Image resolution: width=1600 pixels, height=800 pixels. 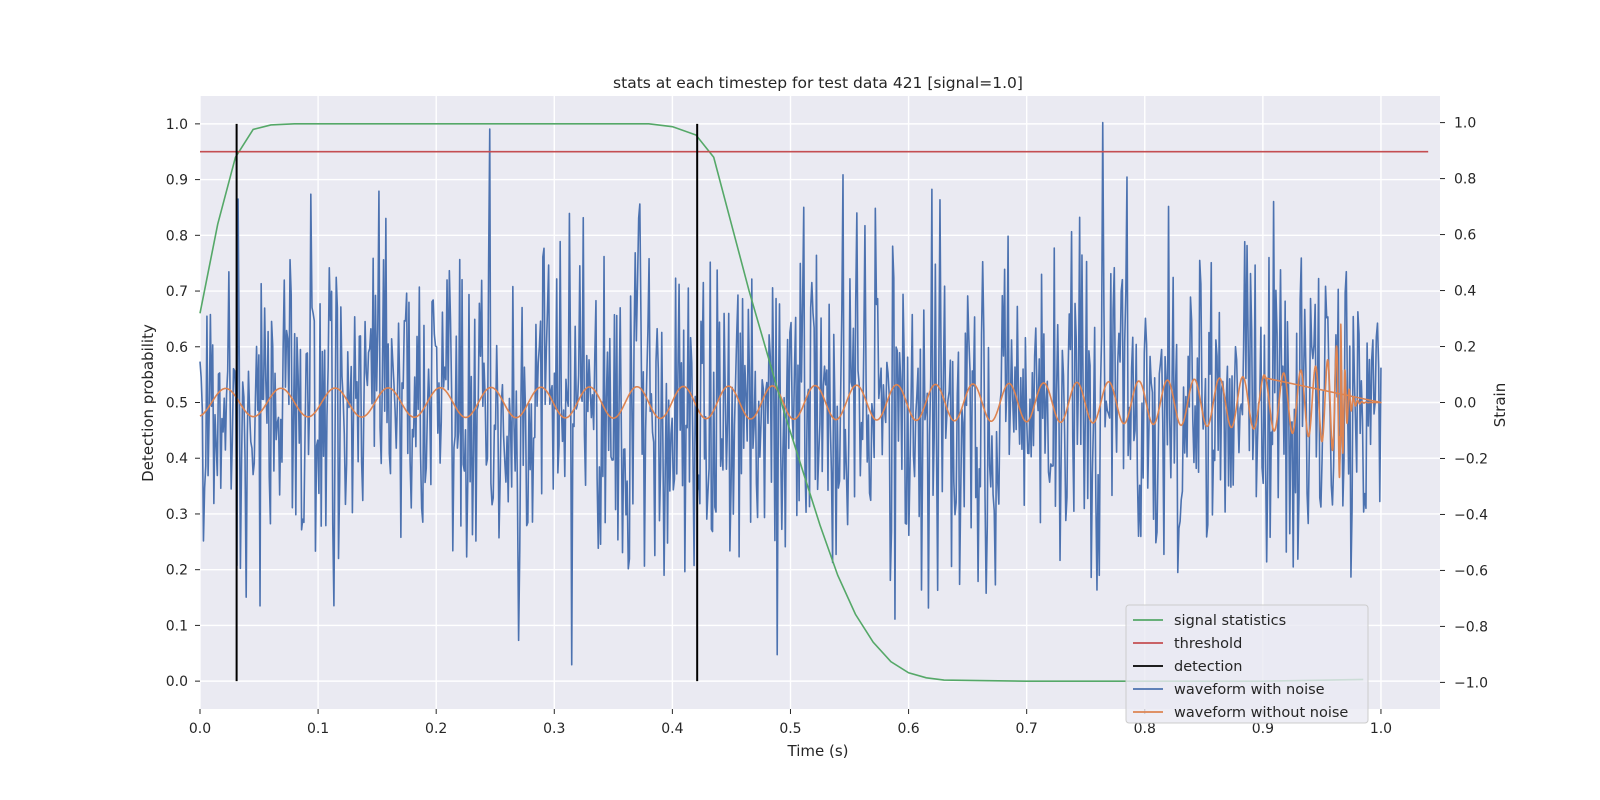 What do you see at coordinates (1465, 180) in the screenshot?
I see `y-tick-label-right: 0.8` at bounding box center [1465, 180].